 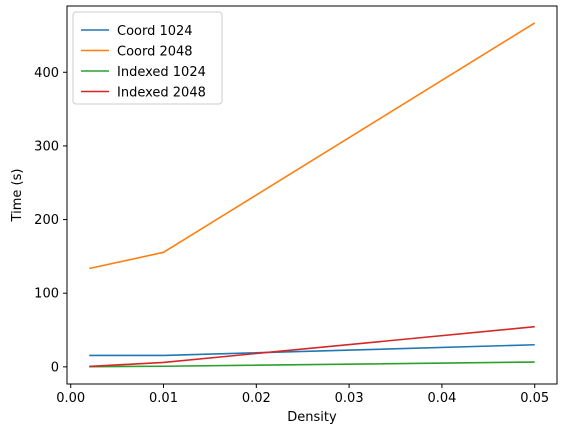 I want to click on x-tick-label: 0.00, so click(x=70, y=398).